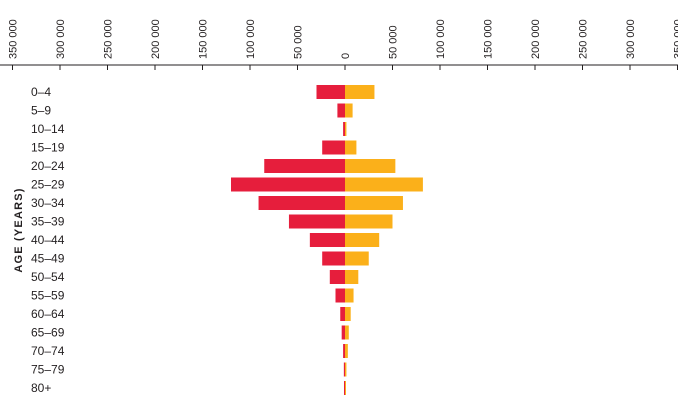 Image resolution: width=678 pixels, height=399 pixels. I want to click on category-label: 75–79, so click(48, 370).